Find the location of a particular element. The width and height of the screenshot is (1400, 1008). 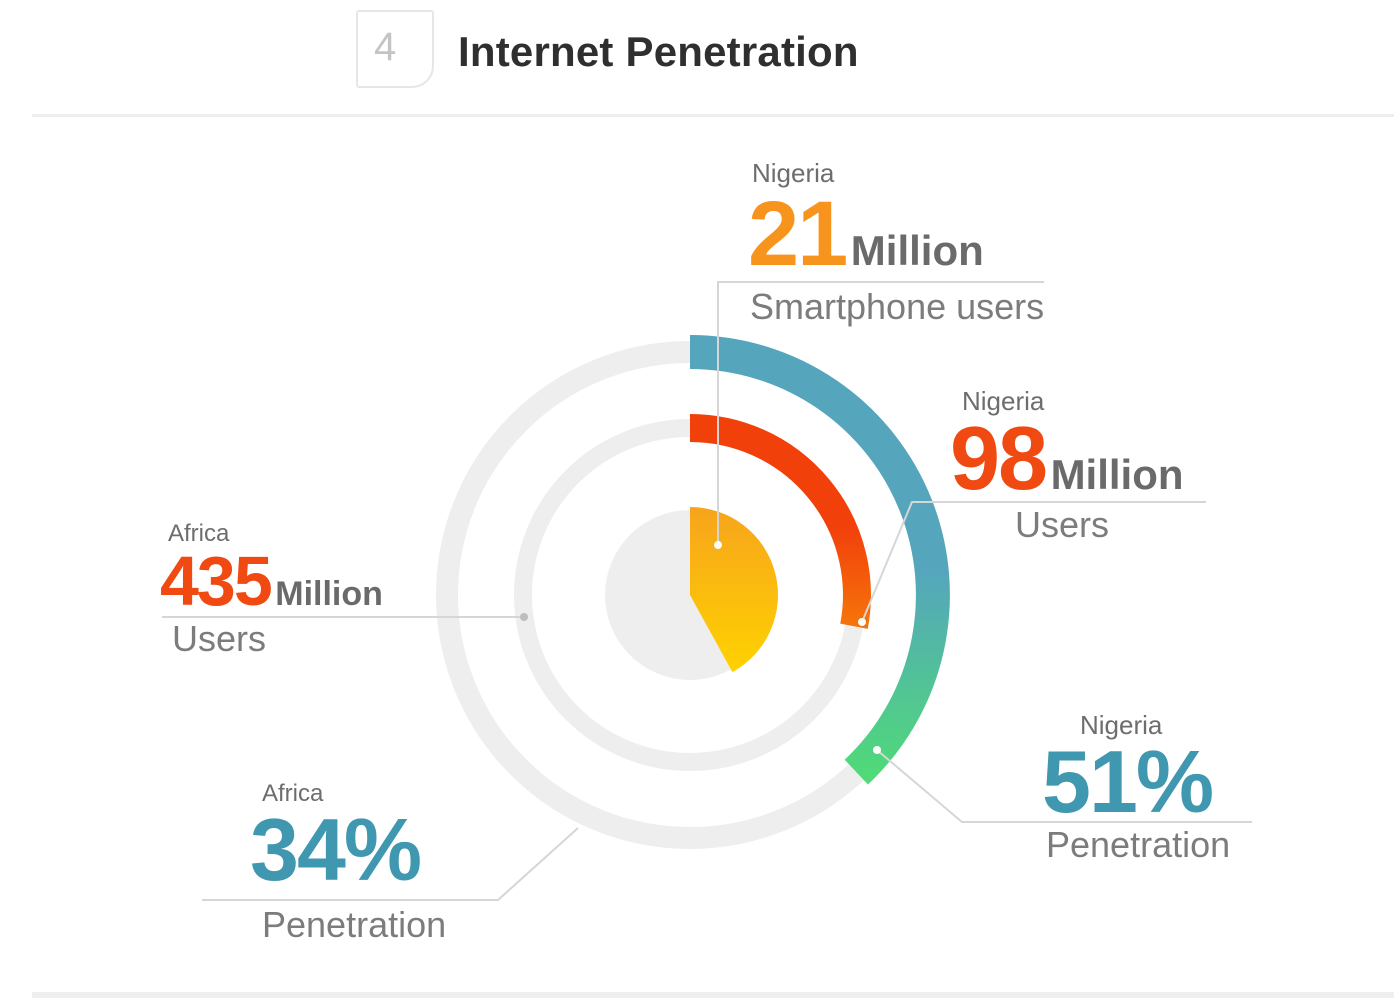

nigeria-users-unit: Million is located at coordinates (1117, 474).